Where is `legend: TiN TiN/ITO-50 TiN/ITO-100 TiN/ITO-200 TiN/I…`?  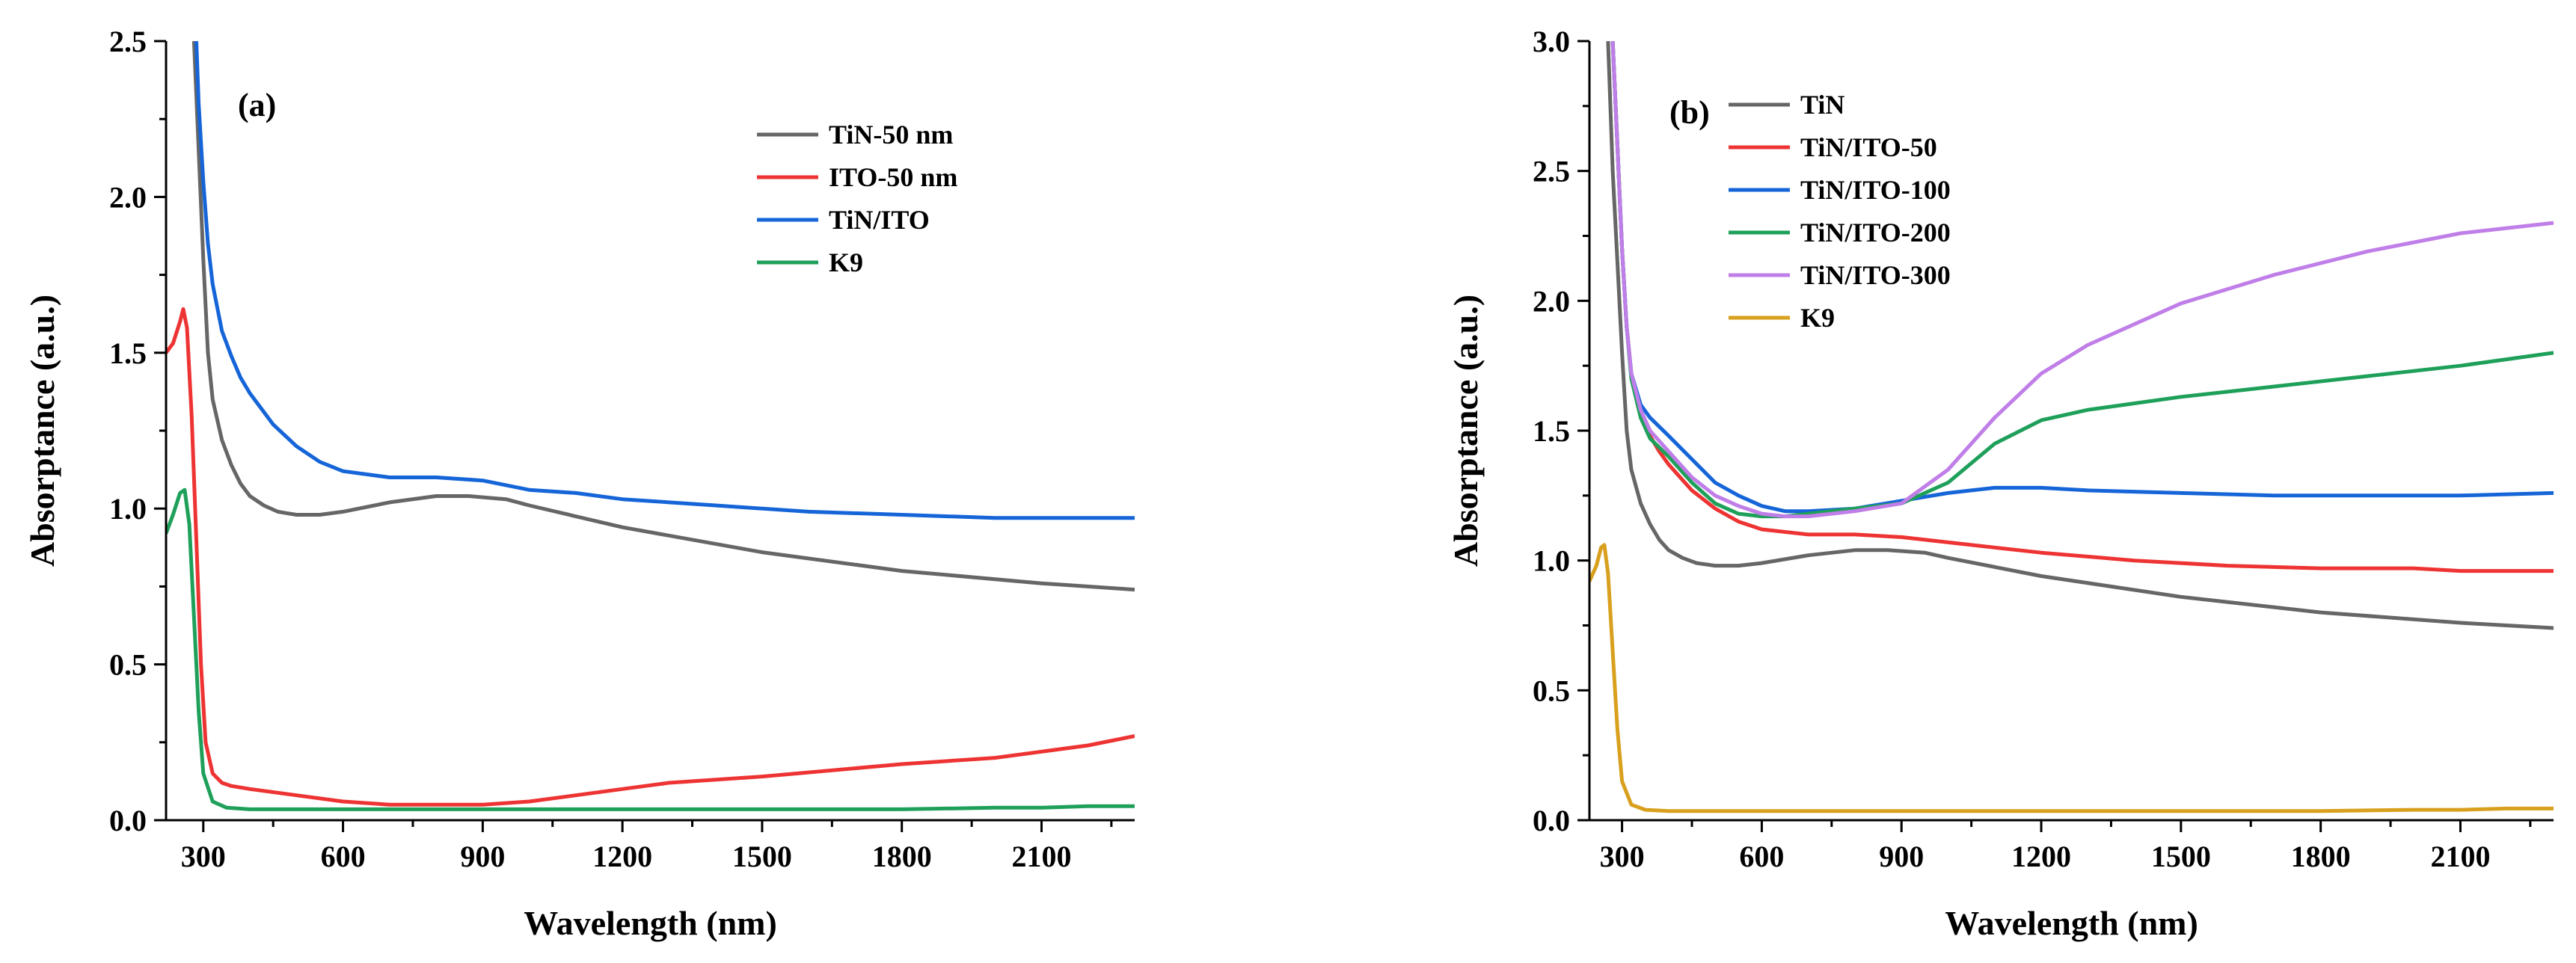
legend: TiN TiN/ITO-50 TiN/ITO-100 TiN/ITO-200 TiN/I… is located at coordinates (1840, 211).